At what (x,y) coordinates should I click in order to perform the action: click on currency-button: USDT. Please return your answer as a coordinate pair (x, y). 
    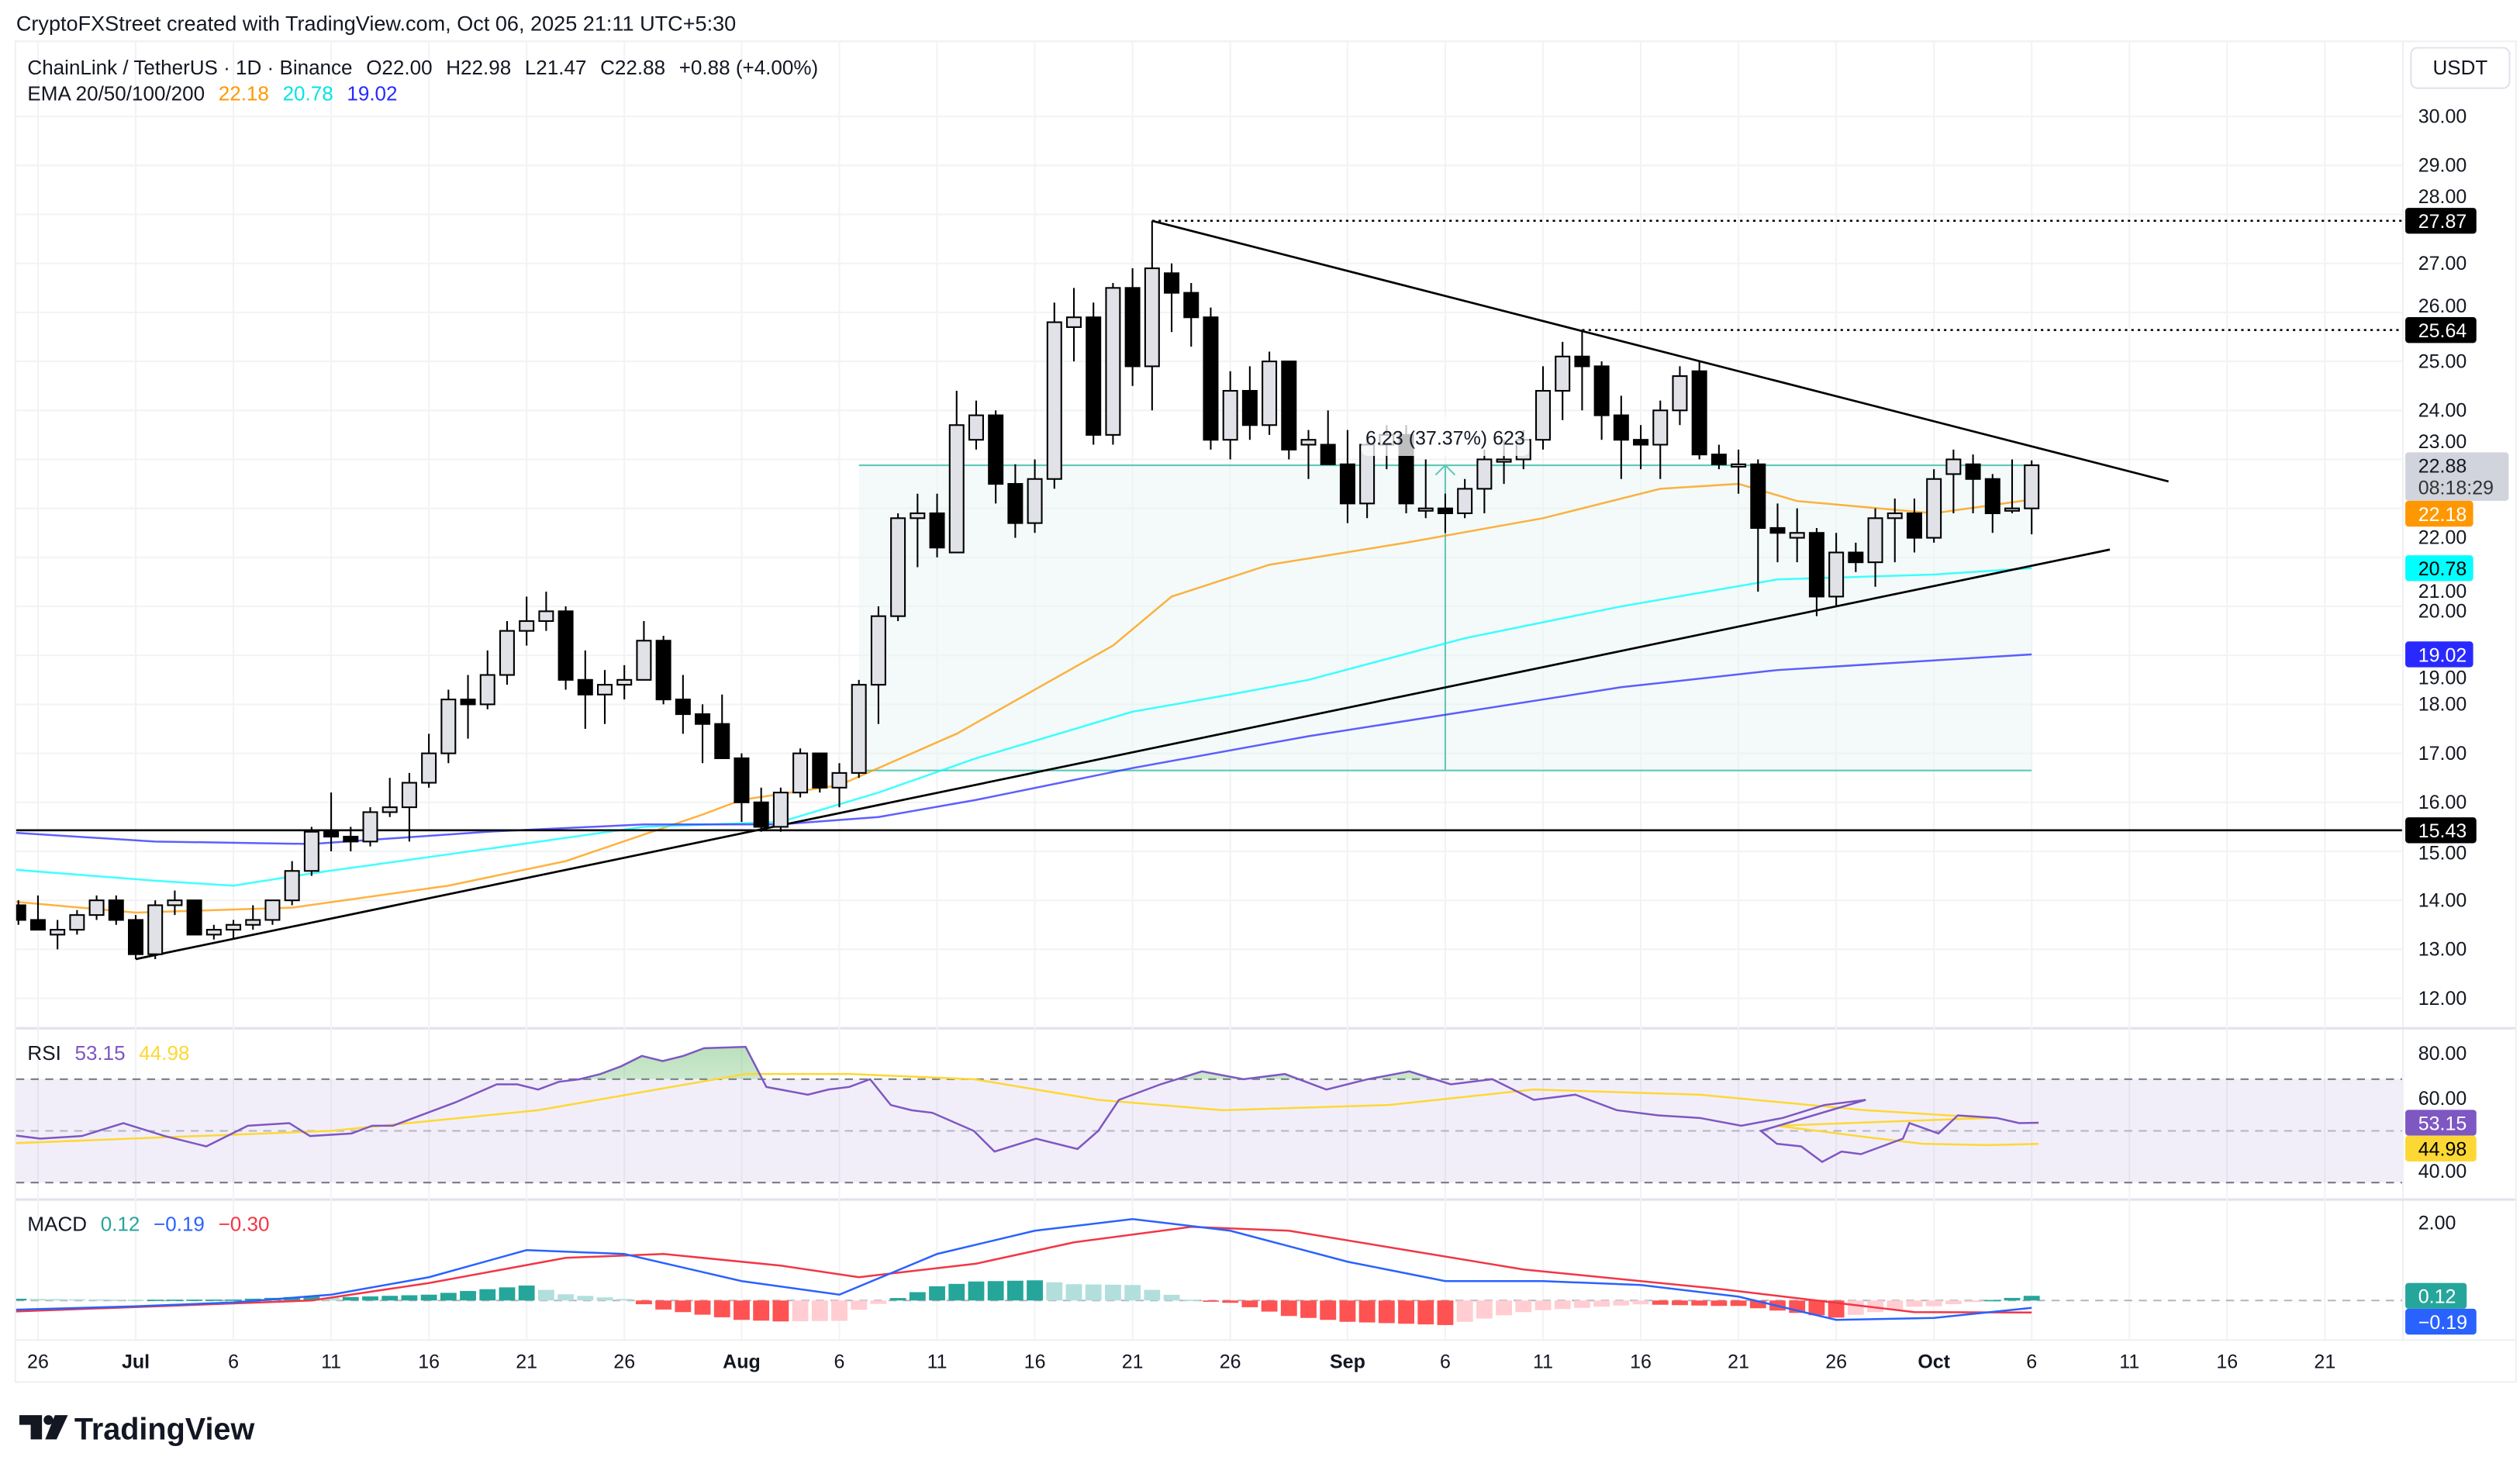
    Looking at the image, I should click on (2460, 68).